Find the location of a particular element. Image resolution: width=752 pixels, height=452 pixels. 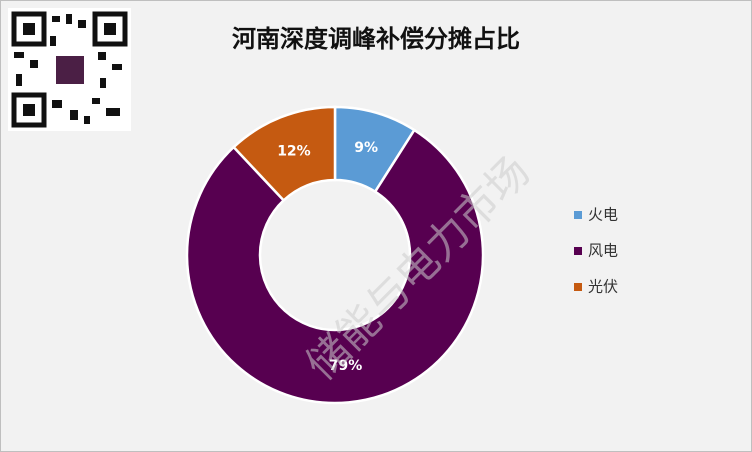

legend-label: 火电 is located at coordinates (603, 215).